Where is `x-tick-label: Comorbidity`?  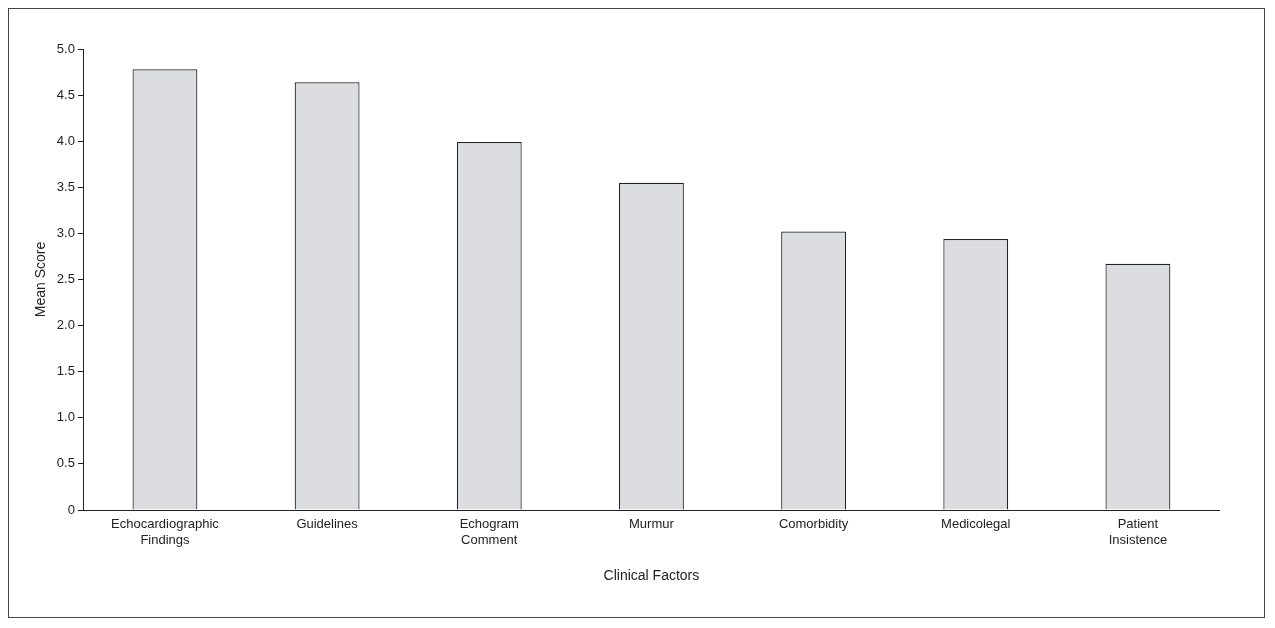
x-tick-label: Comorbidity is located at coordinates (813, 524).